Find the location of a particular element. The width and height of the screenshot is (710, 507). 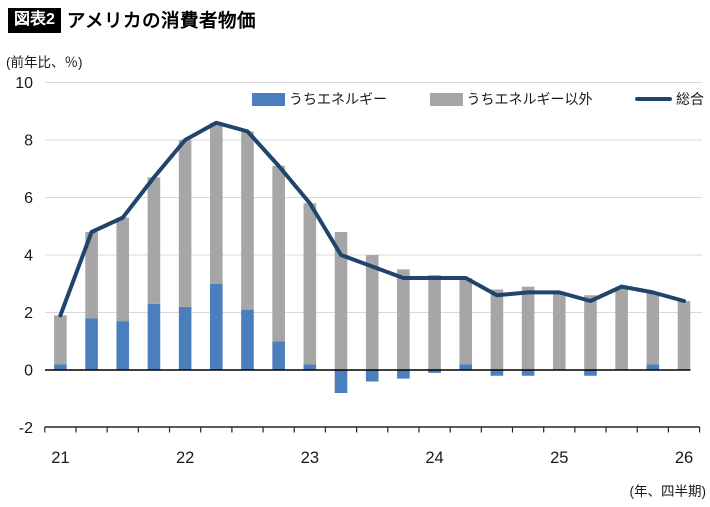

legend-label-non-energy: うちエネルギー以外 is located at coordinates (529, 99).